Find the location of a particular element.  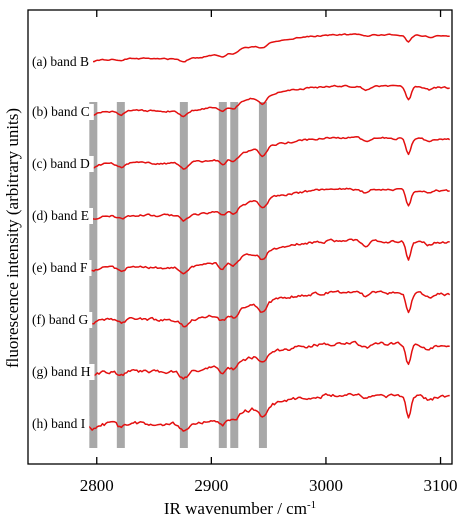

trace-label: (e) band F is located at coordinates (60, 267).